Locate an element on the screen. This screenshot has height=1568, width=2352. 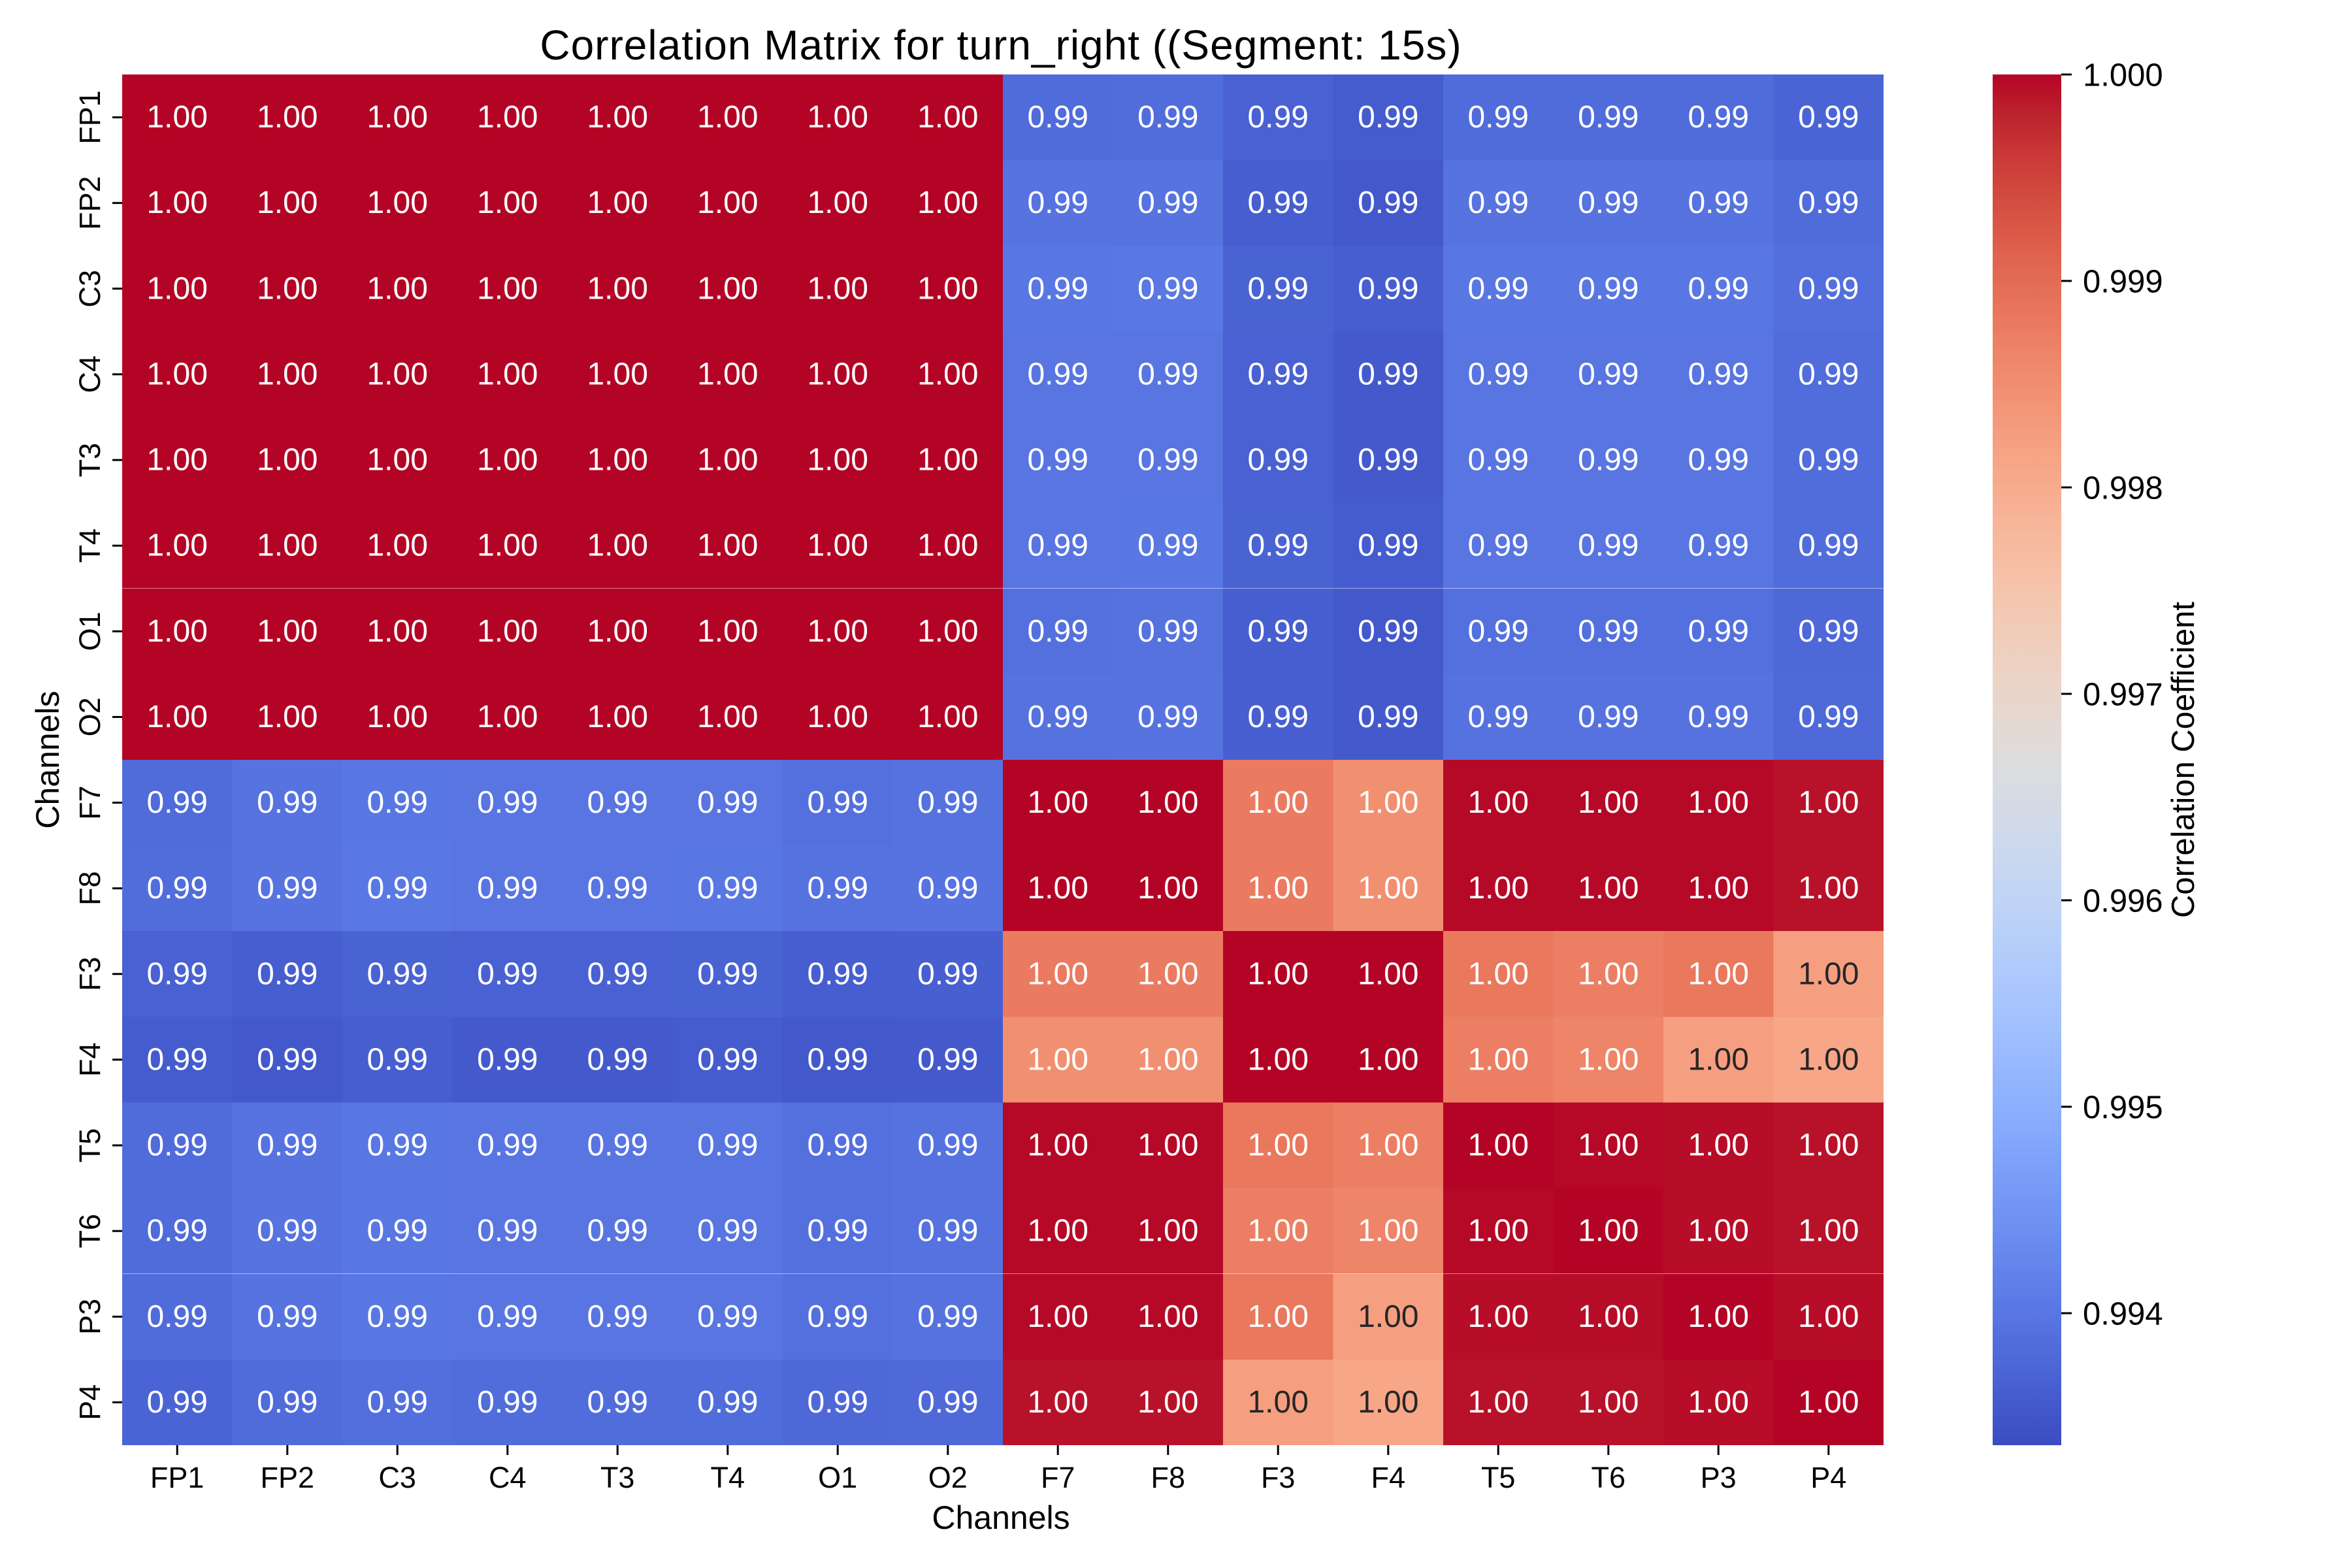
svg-text: C3 is located at coordinates (397, 1477).